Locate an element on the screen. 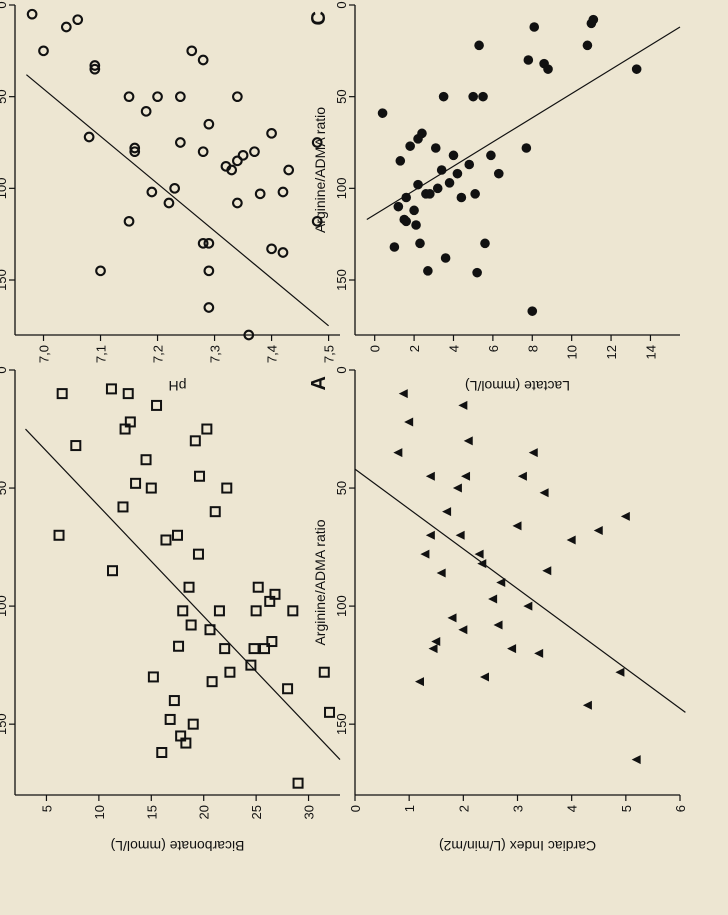 Image resolution: width=728 pixels, height=915 pixels. x-tick-label: 15 is located at coordinates (151, 812).